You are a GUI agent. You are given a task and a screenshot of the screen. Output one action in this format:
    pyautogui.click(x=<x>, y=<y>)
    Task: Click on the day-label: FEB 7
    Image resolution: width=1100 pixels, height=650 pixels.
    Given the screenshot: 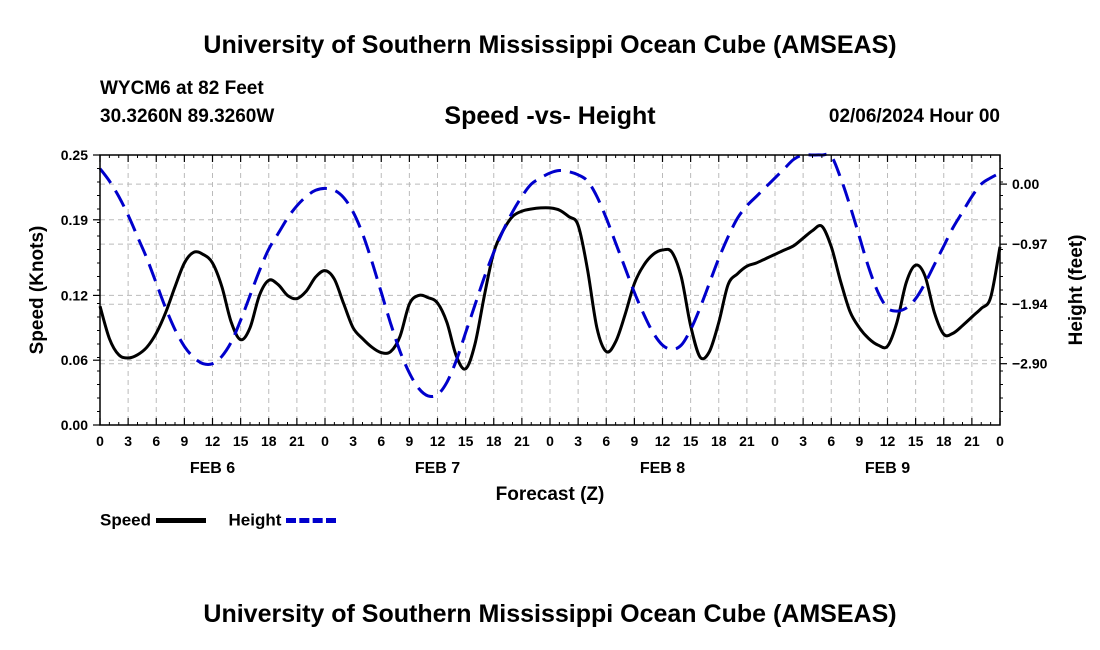 What is the action you would take?
    pyautogui.click(x=437, y=468)
    